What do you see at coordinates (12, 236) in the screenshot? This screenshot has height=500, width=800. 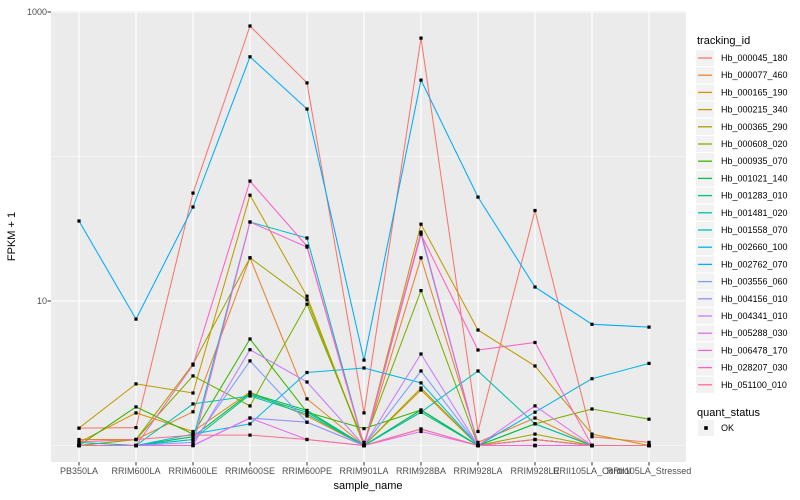 I see `y-axis-title: FPKM + 1` at bounding box center [12, 236].